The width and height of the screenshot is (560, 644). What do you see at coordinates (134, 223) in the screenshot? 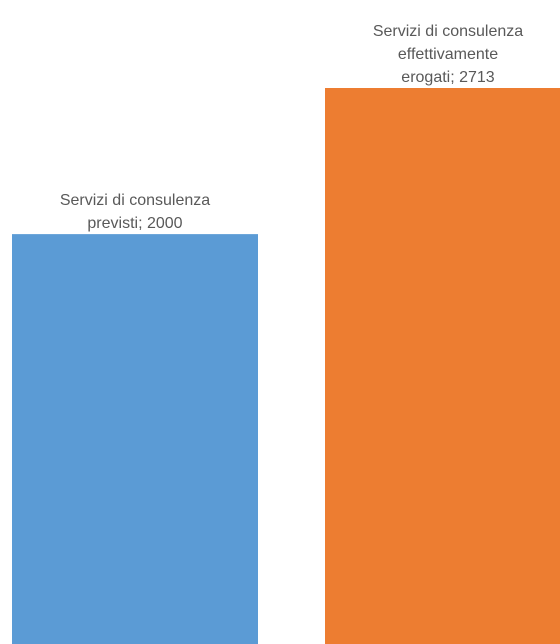
I see `data-label-1-line-2: previsti; 2000` at bounding box center [134, 223].